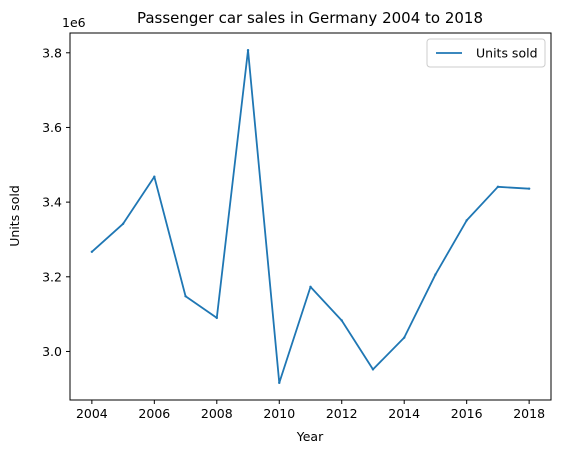  I want to click on legend: Units sold, so click(486, 53).